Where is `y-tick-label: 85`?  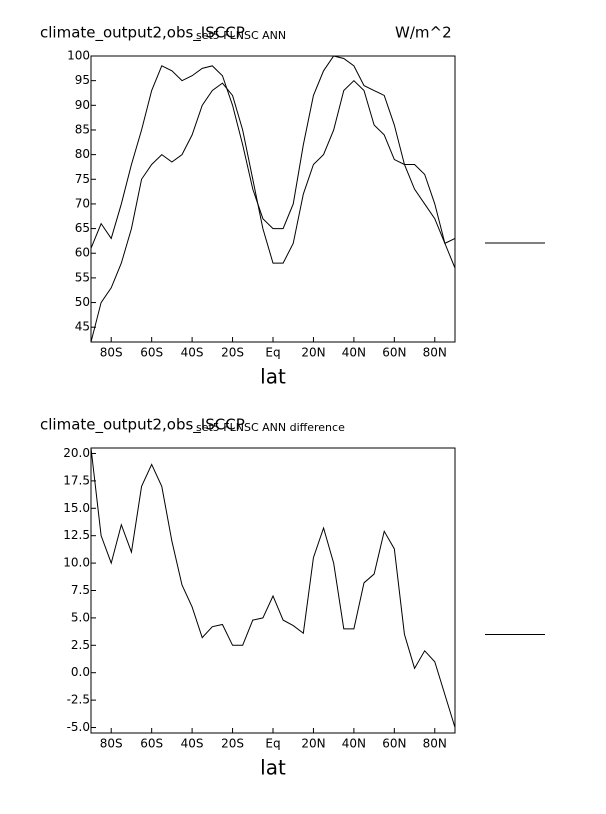 y-tick-label: 85 is located at coordinates (82, 129).